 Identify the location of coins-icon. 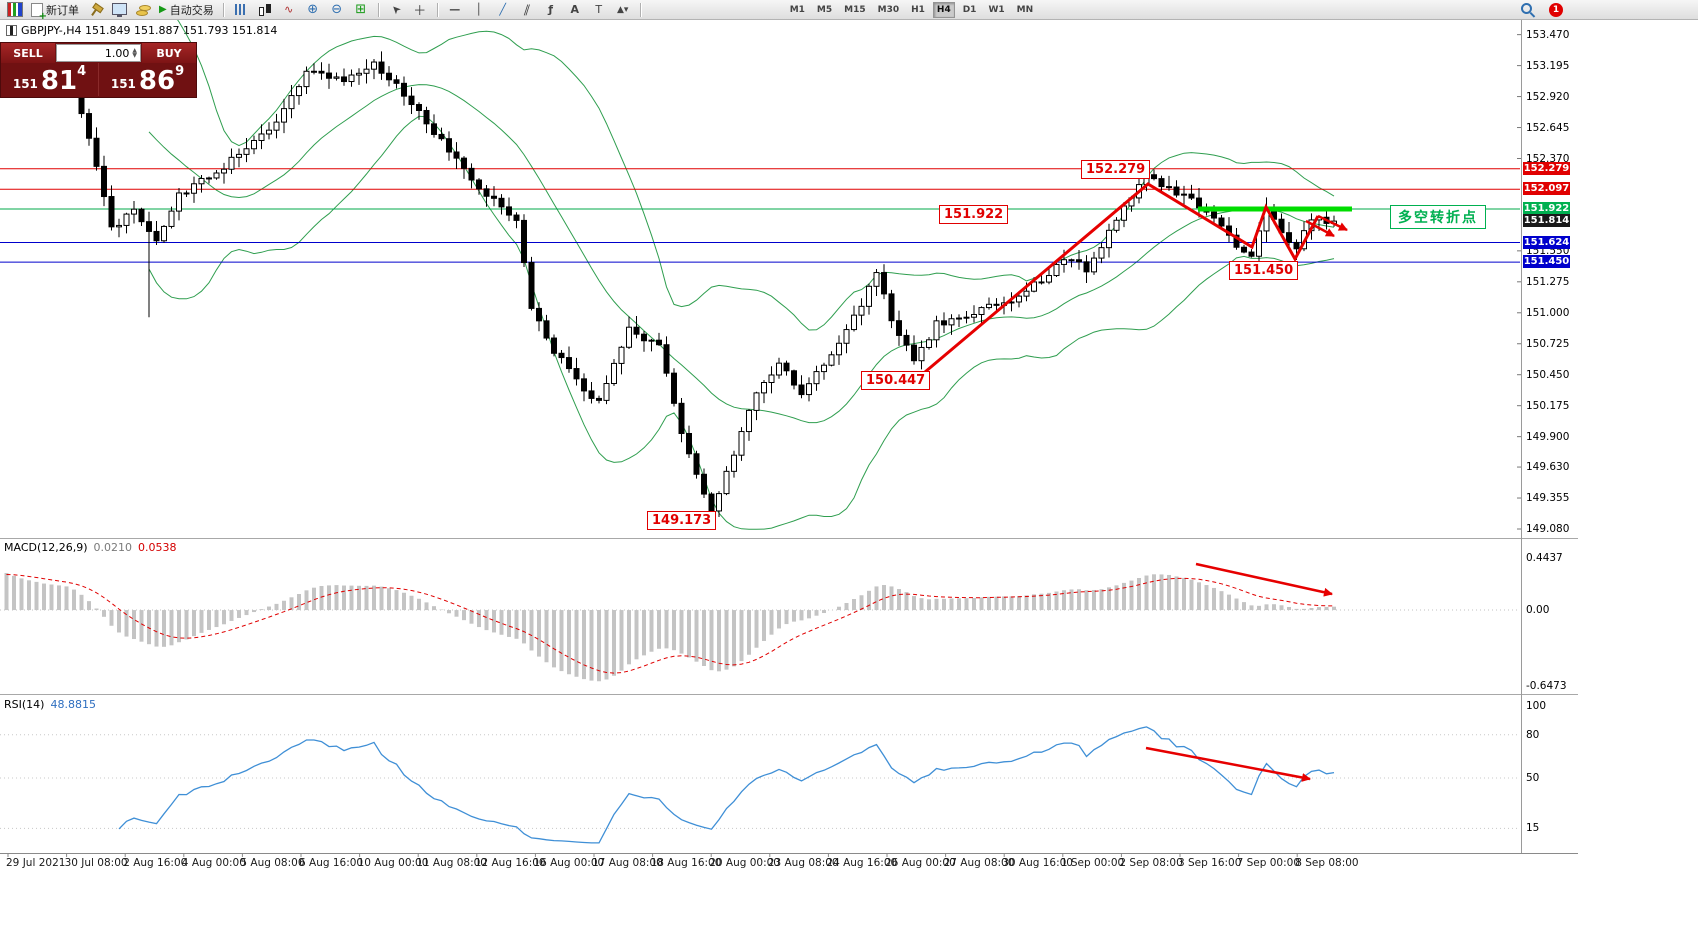
(143, 9).